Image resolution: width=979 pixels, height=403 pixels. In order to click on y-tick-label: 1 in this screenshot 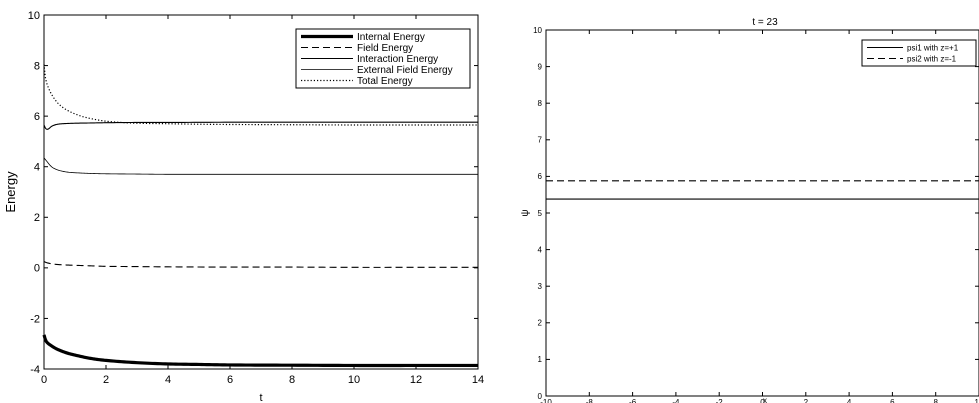, I will do `click(540, 359)`.